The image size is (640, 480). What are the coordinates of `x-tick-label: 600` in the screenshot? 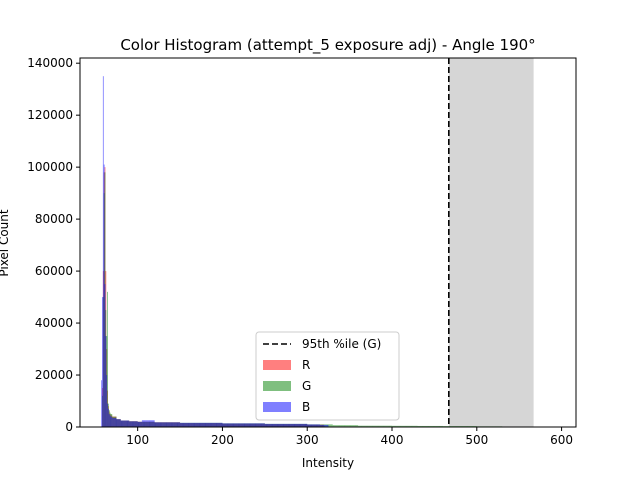 It's located at (561, 440).